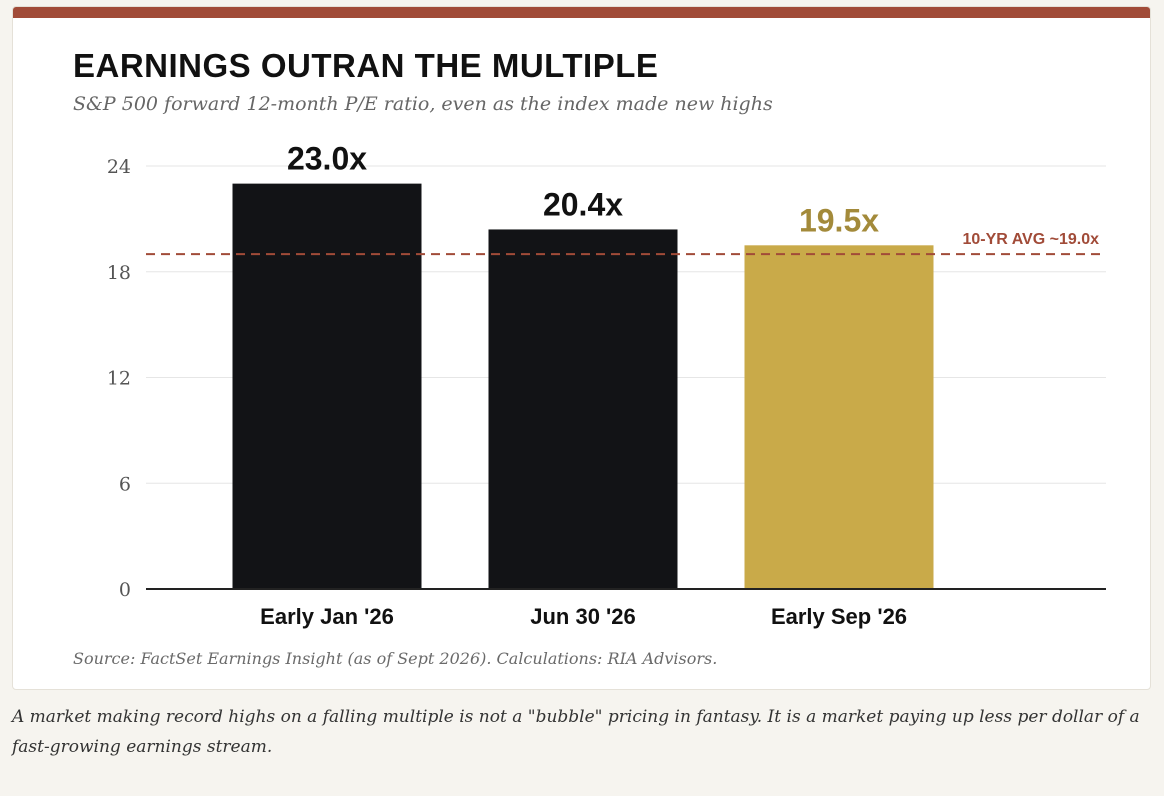 The width and height of the screenshot is (1164, 796). I want to click on accent-top-bar, so click(581, 12).